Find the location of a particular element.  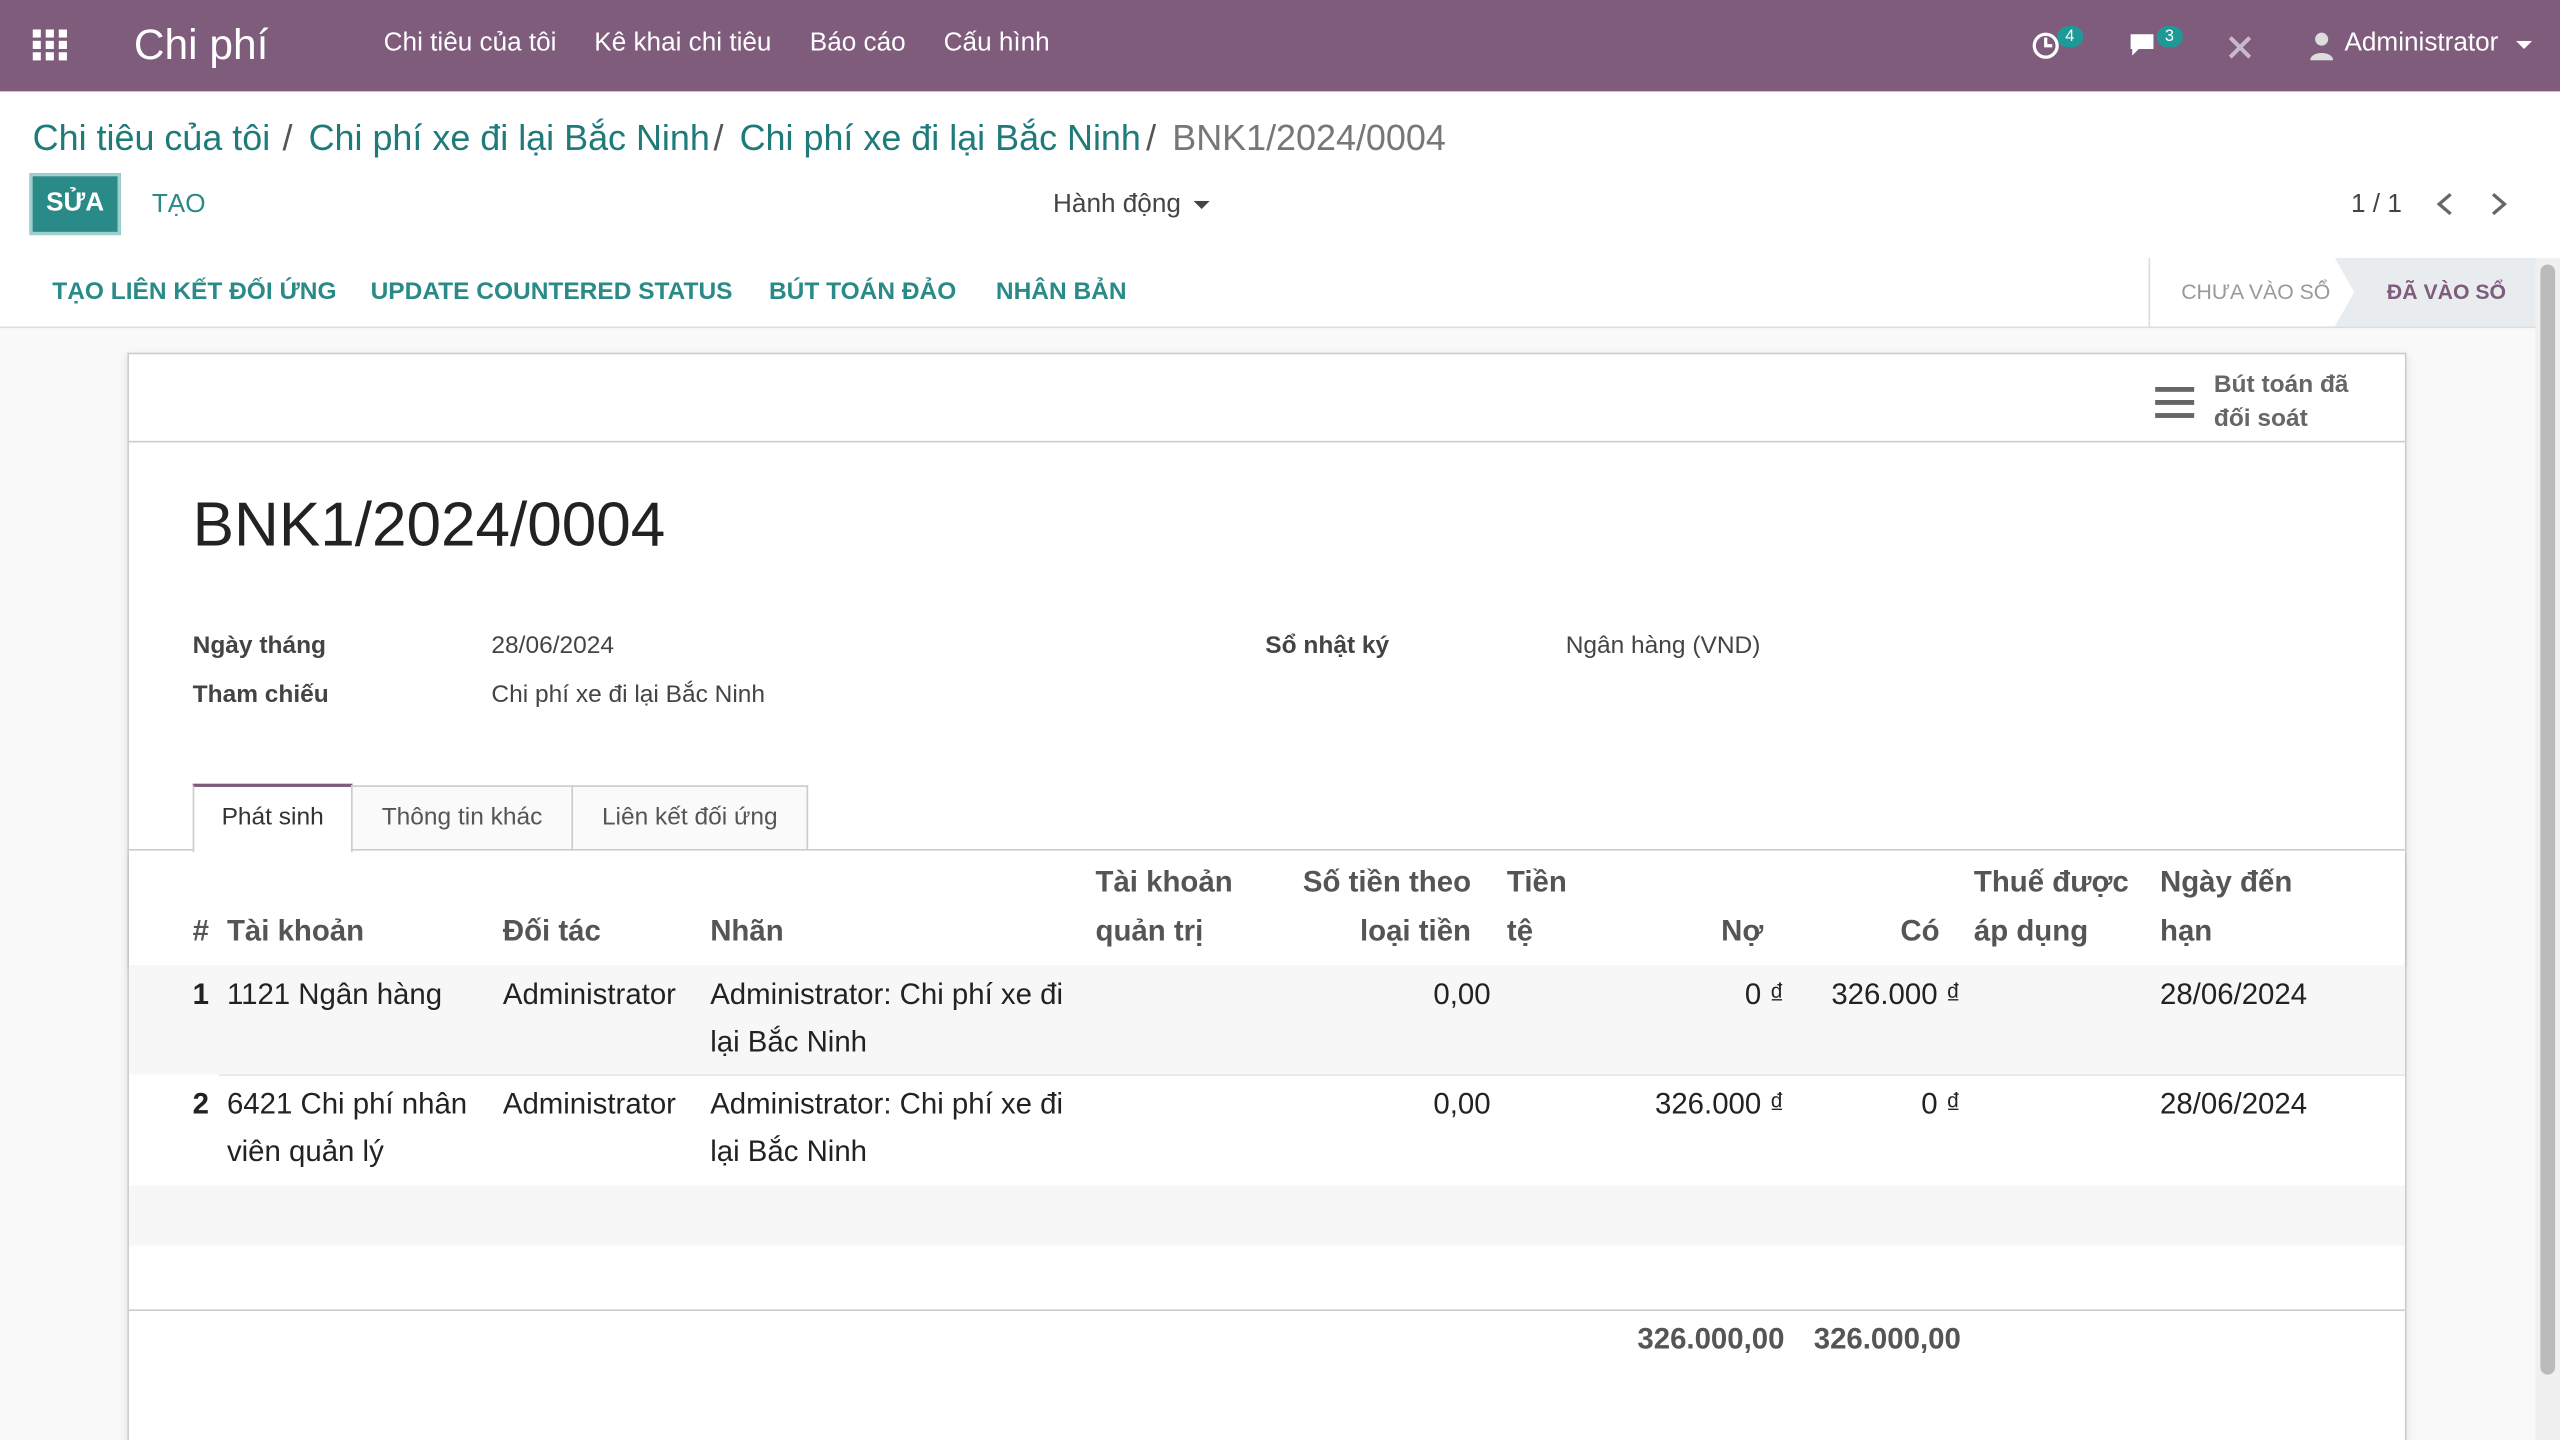

messages-badge: 3 is located at coordinates (2169, 37).